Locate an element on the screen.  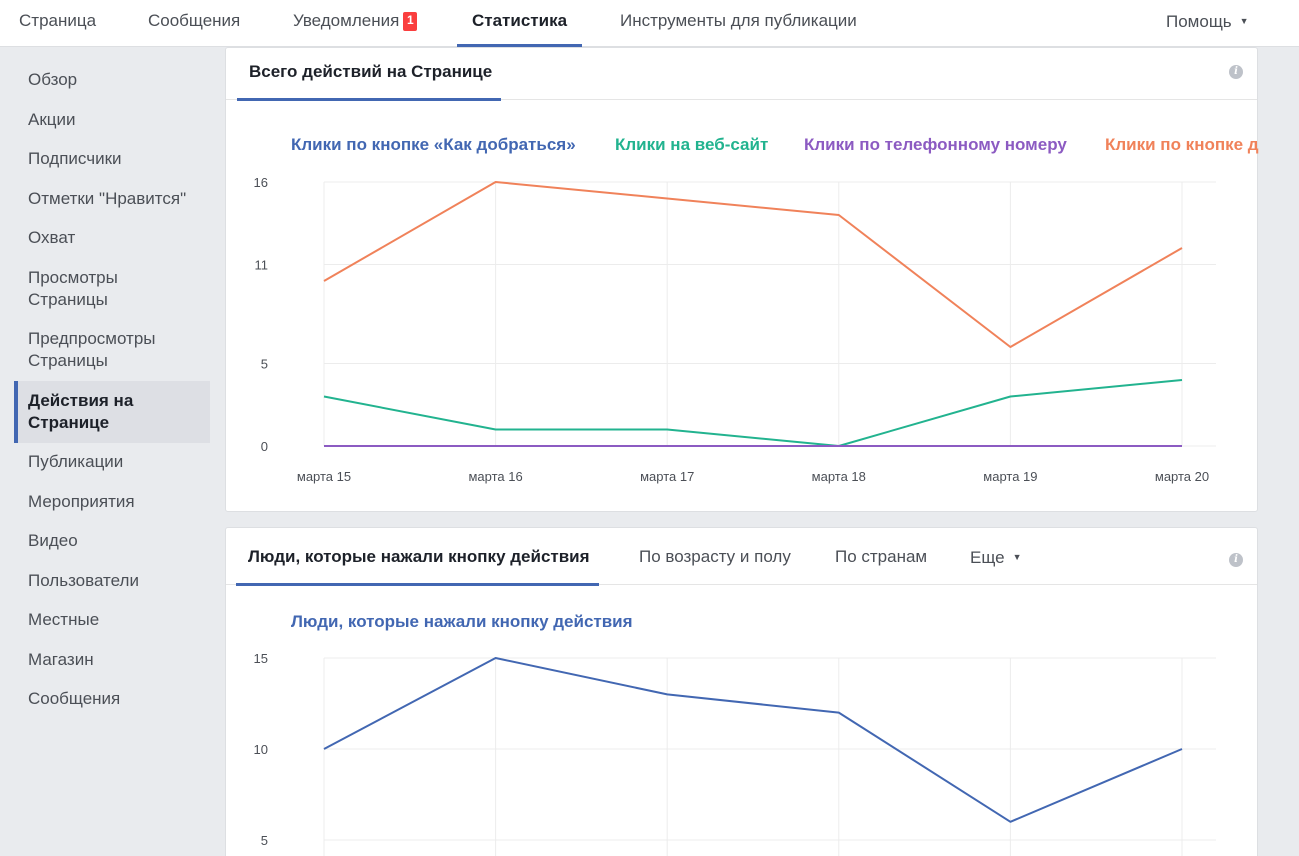
sidebar-item-posts: Публикации is located at coordinates (76, 461).